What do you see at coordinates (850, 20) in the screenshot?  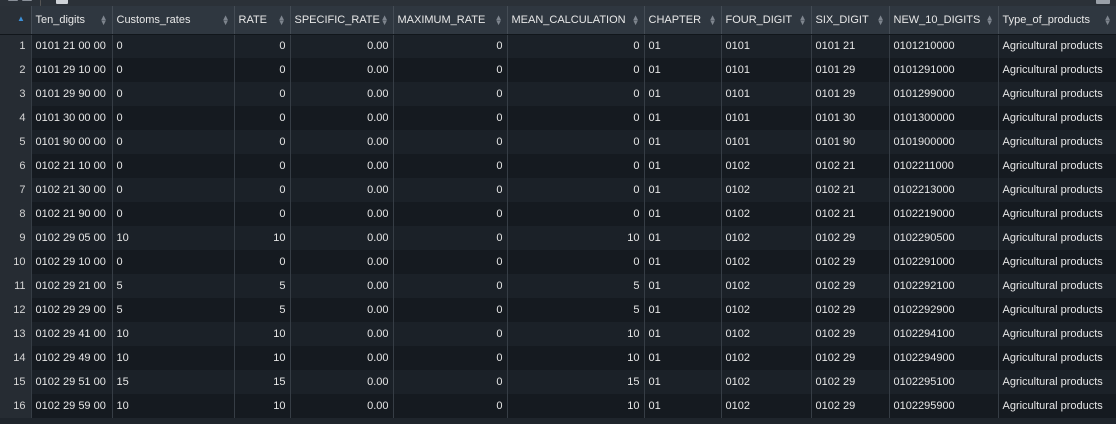 I see `column-header-six-digit: SIX_DIGIT ▲ ▼` at bounding box center [850, 20].